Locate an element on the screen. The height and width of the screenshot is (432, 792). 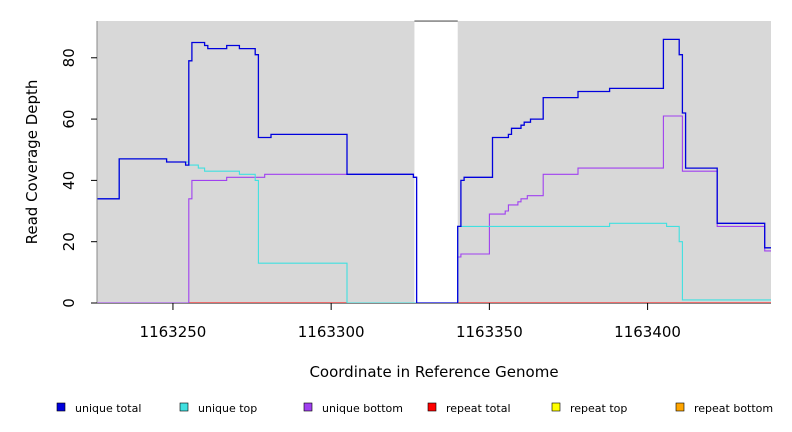
coverage-gap is located at coordinates (436, 162).